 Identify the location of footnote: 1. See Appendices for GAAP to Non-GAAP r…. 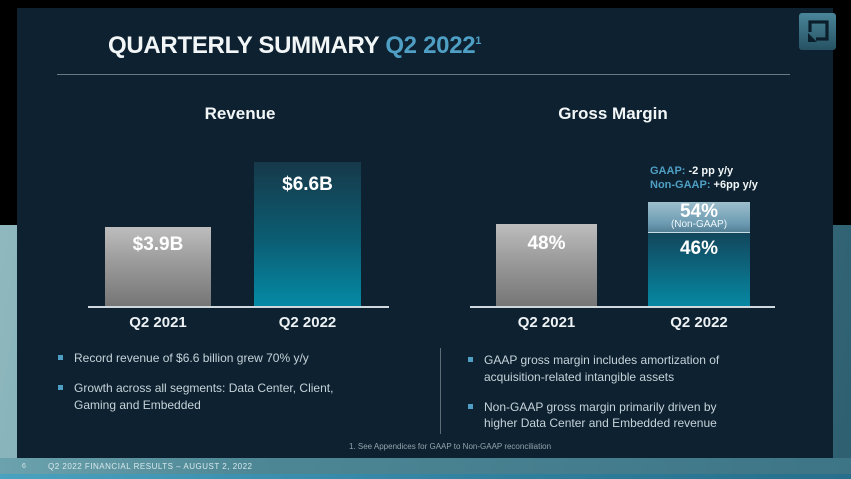
(450, 446).